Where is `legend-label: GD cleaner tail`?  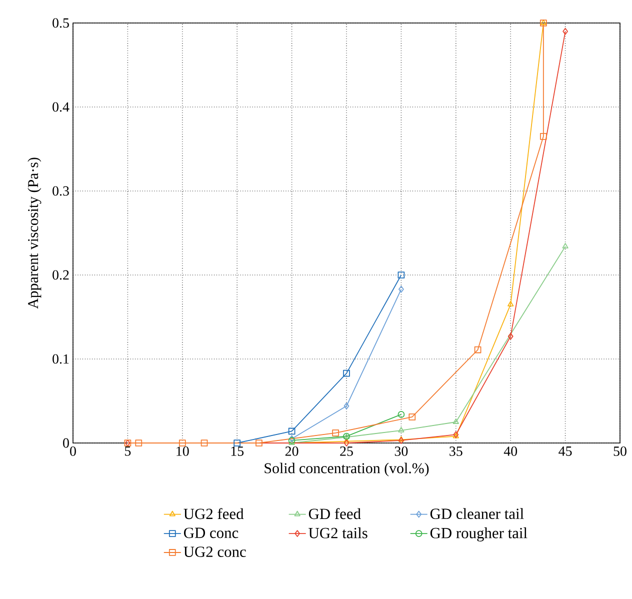
legend-label: GD cleaner tail is located at coordinates (477, 514).